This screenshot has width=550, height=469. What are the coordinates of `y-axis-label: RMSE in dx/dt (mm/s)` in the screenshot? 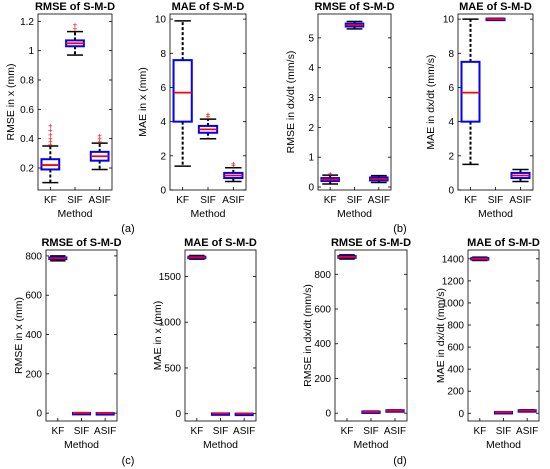 It's located at (291, 102).